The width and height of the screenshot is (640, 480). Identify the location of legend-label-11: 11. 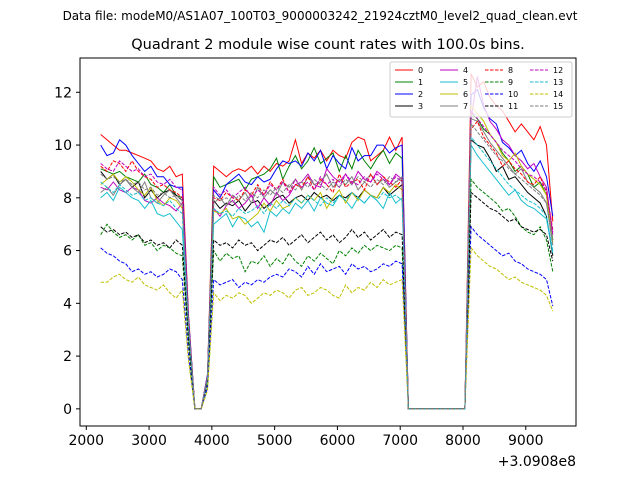
(513, 106).